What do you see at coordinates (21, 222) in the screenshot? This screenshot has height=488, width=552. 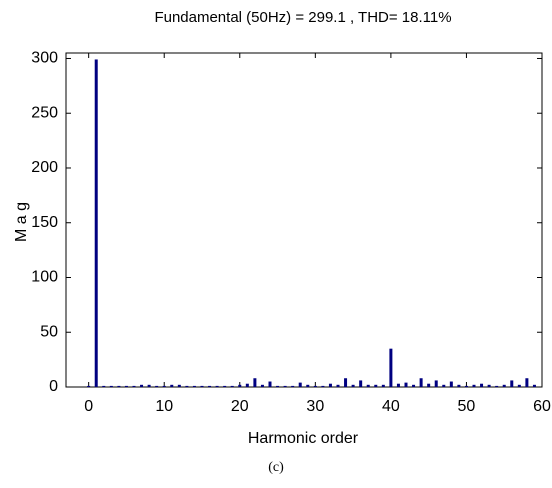 I see `y-axis-label: M a g` at bounding box center [21, 222].